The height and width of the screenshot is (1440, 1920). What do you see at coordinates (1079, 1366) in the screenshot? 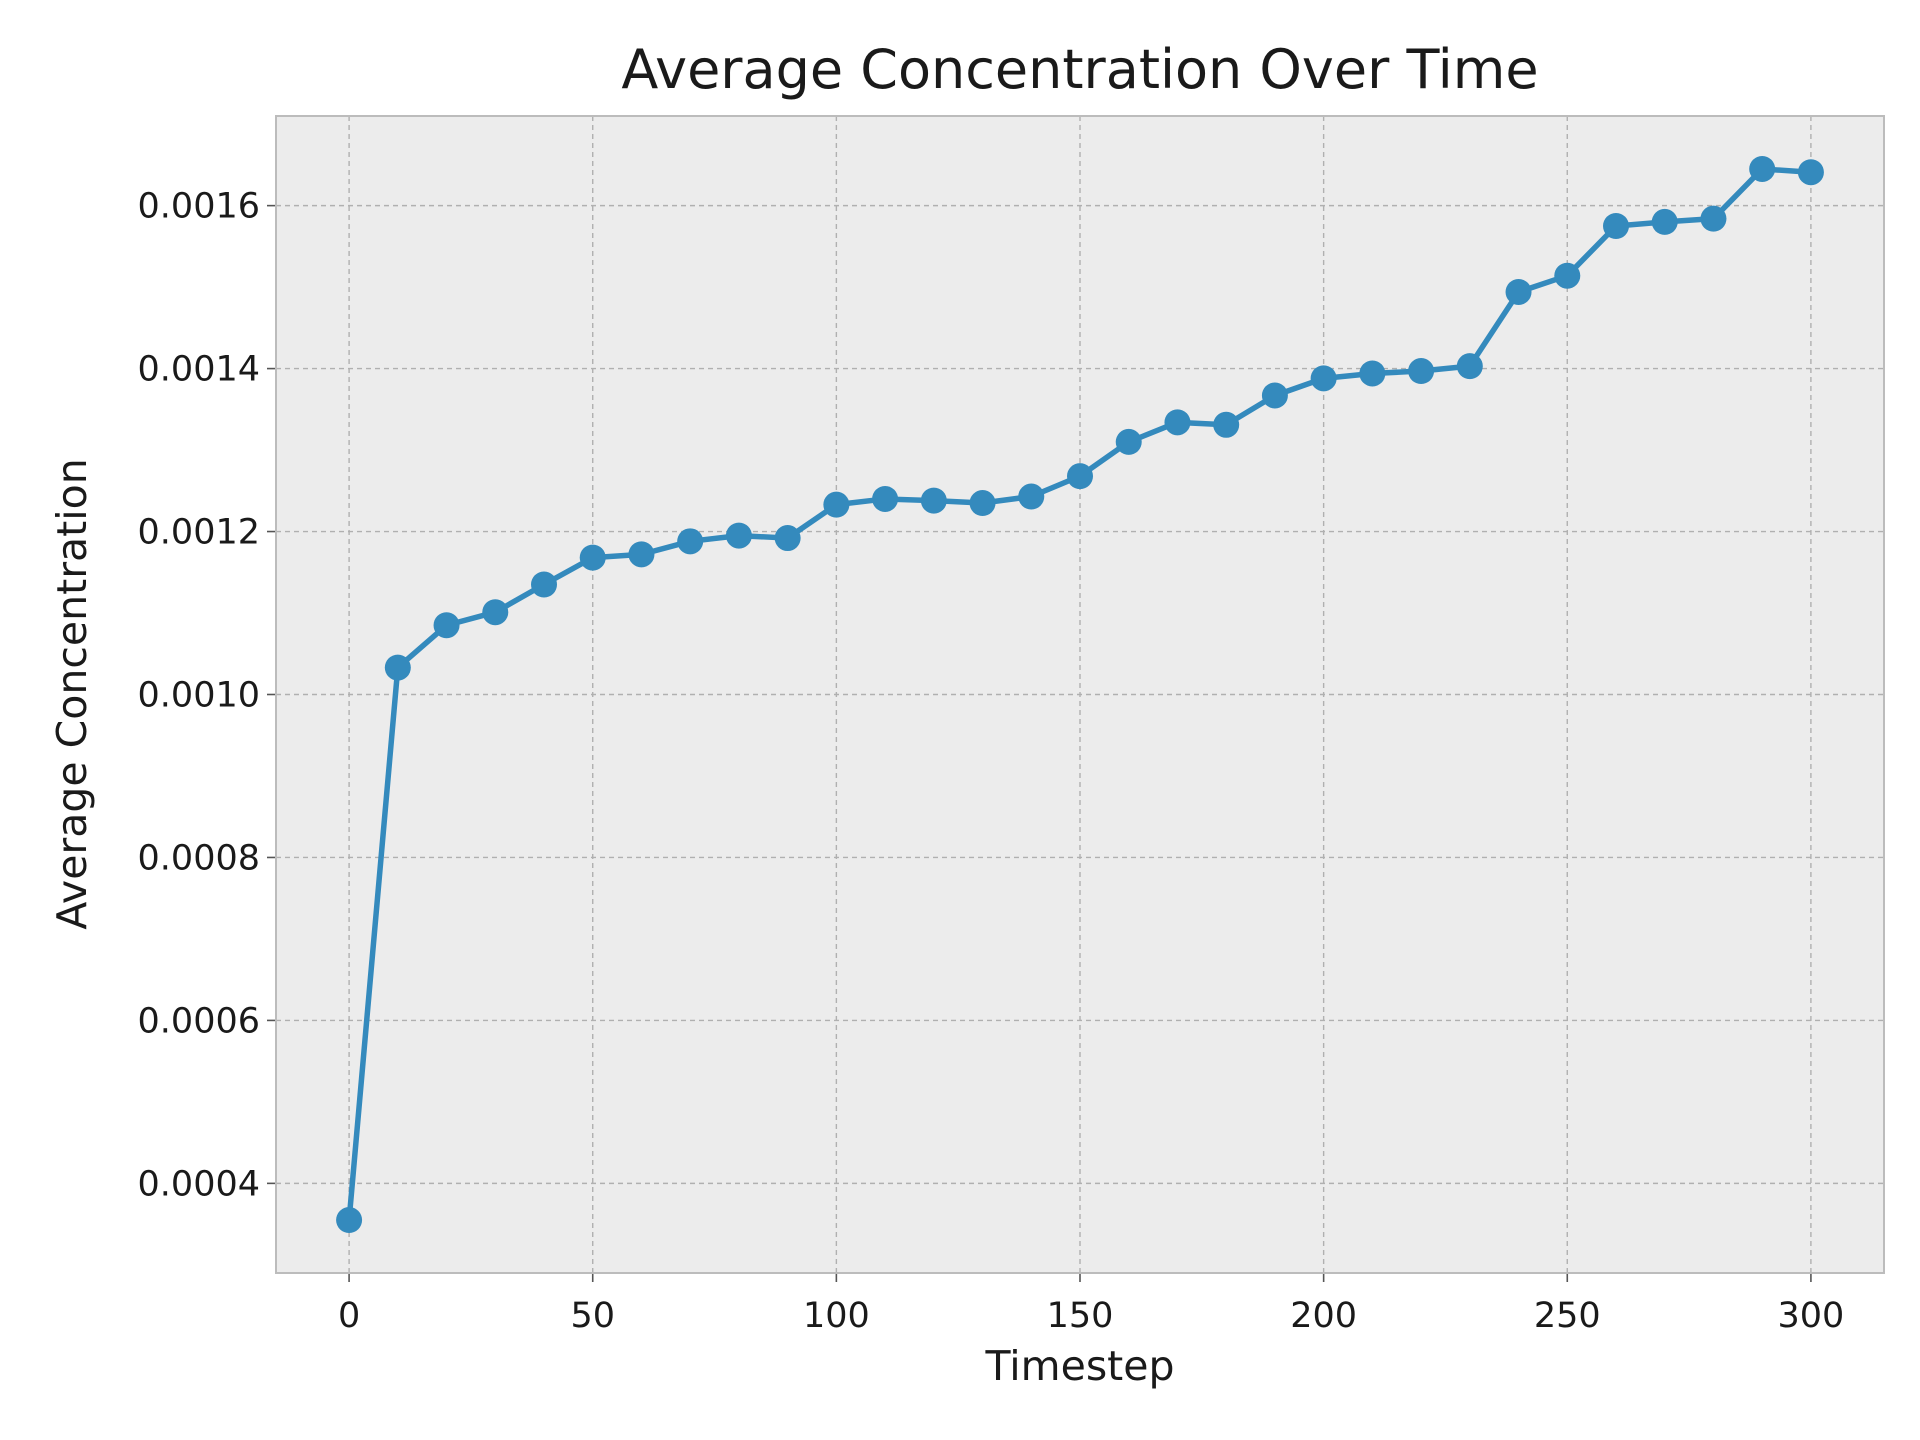
I see `x-axis-label: Timestep` at bounding box center [1079, 1366].